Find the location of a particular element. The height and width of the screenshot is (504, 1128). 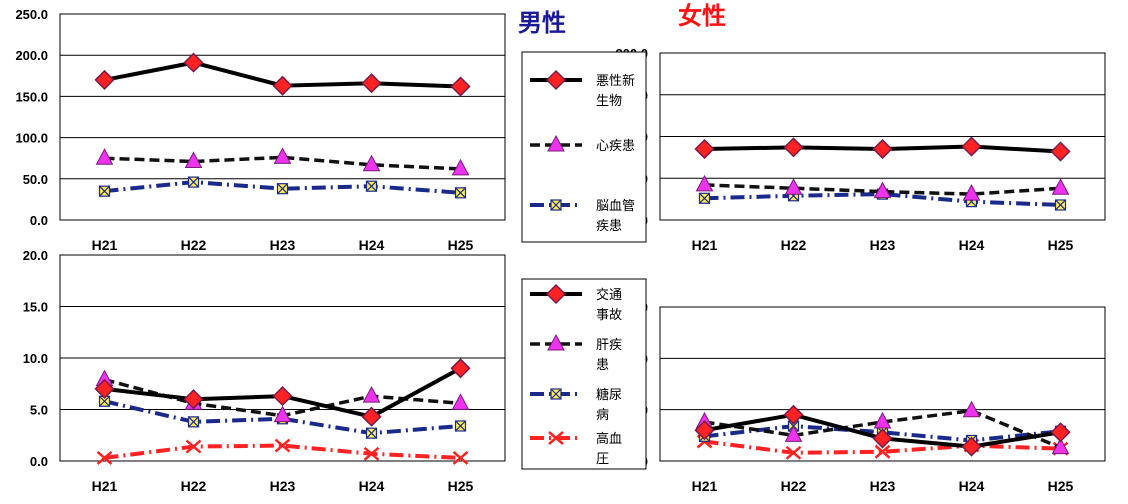

x-tick-label: H22 is located at coordinates (194, 486).